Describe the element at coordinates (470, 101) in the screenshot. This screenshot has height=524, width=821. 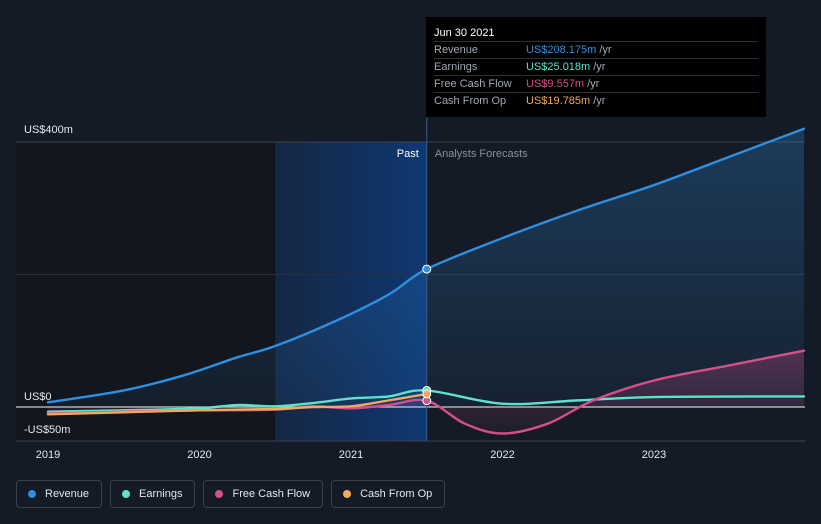
I see `tooltip-label: Cash From Op` at that location.